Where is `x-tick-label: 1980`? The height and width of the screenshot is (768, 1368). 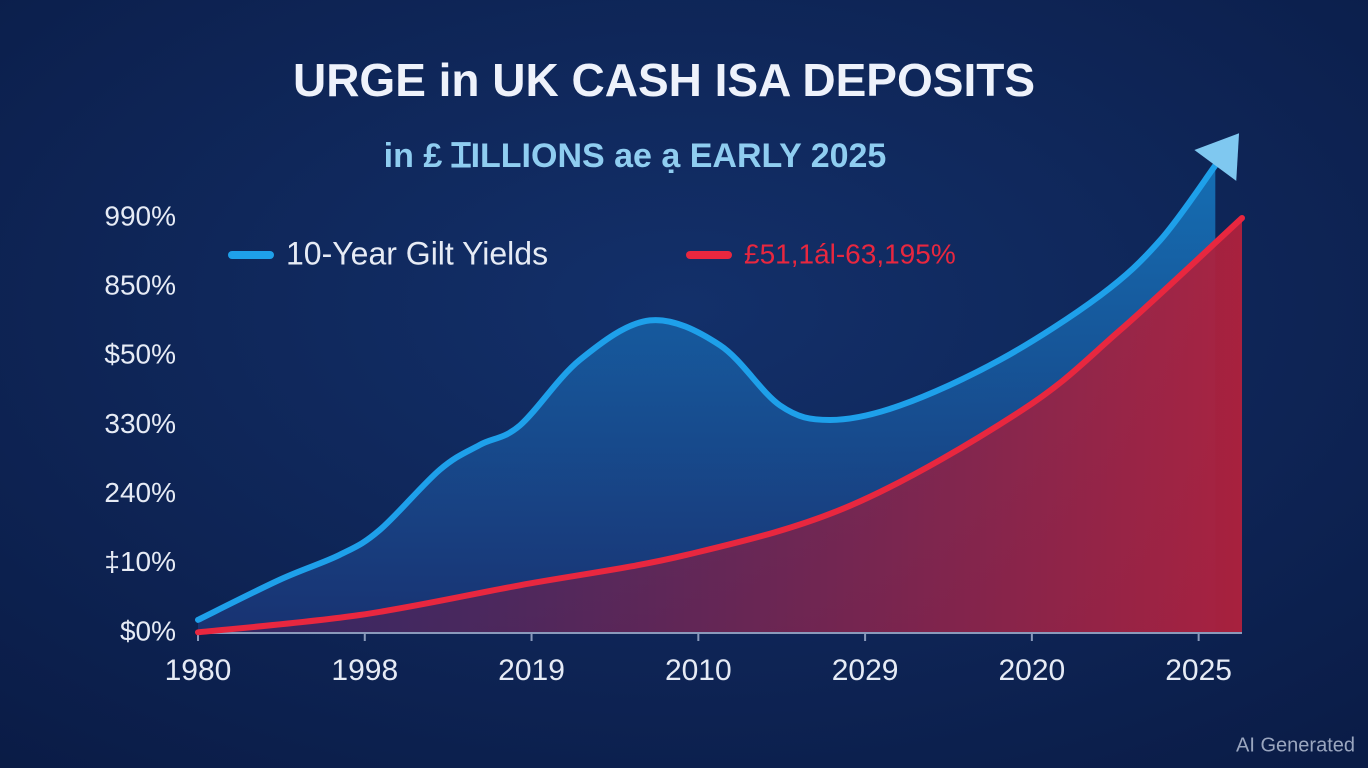 x-tick-label: 1980 is located at coordinates (198, 670).